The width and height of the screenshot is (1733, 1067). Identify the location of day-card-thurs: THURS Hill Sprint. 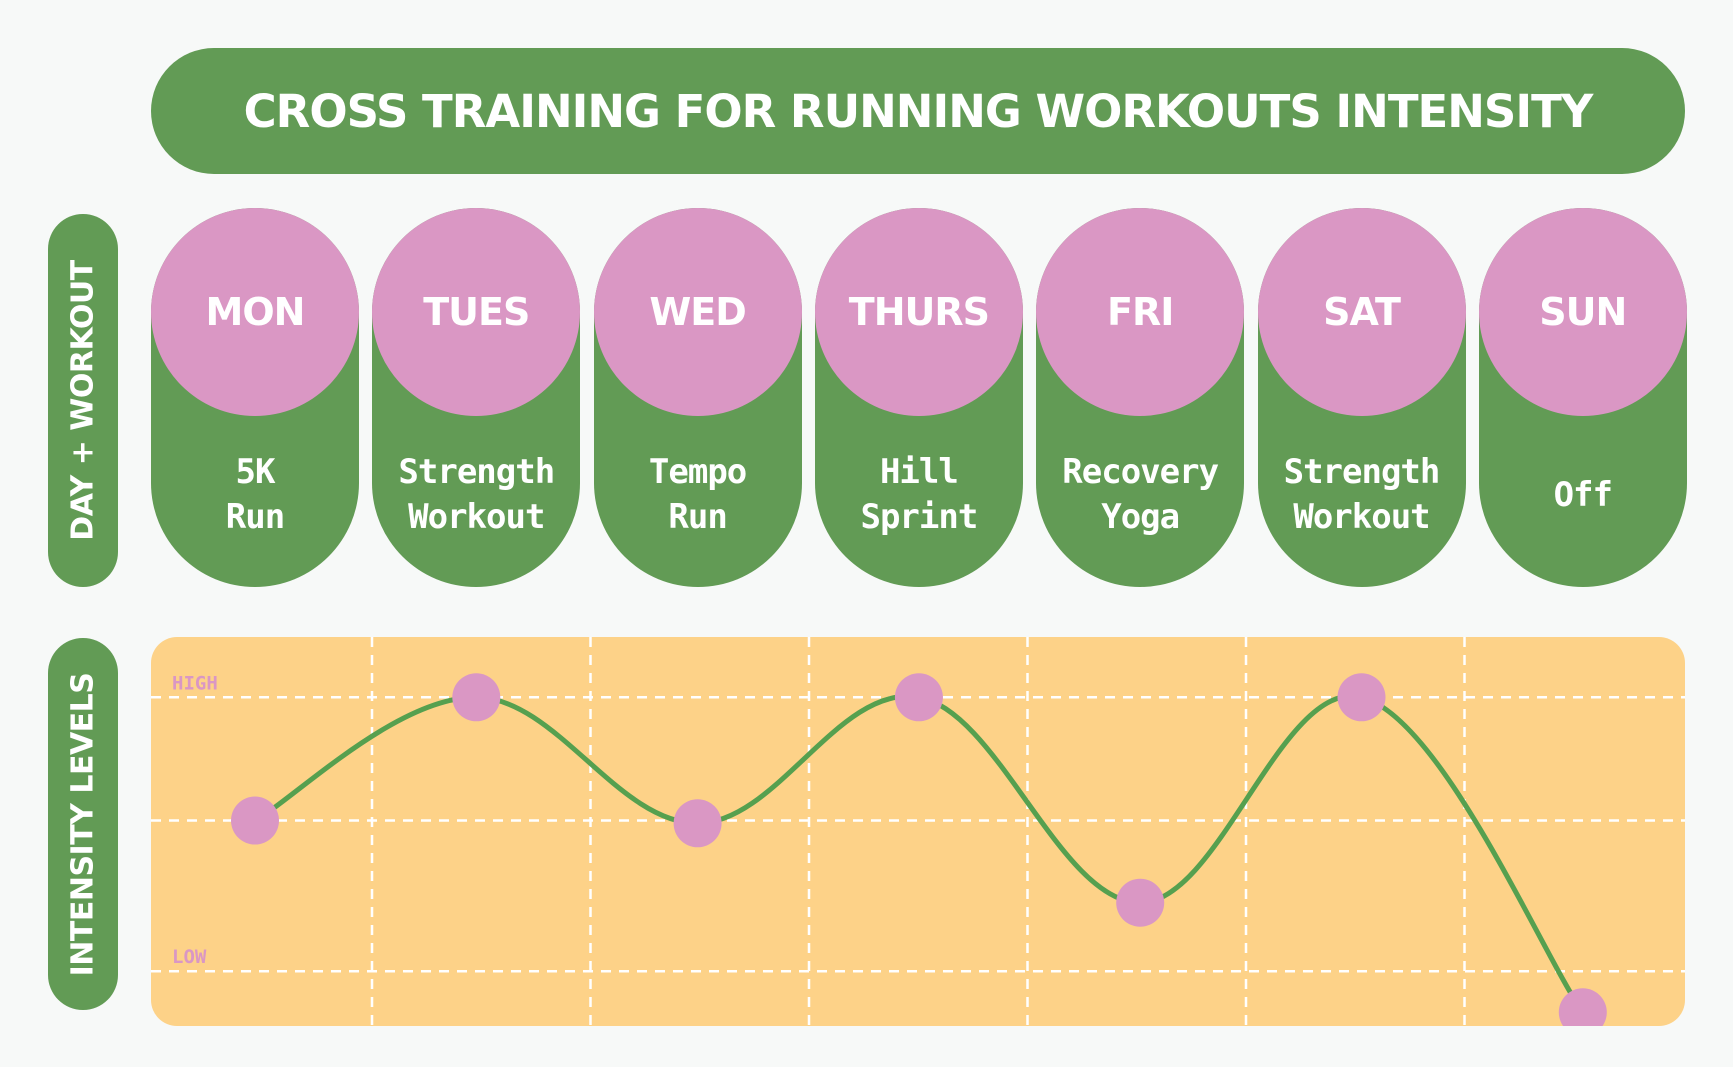
(918, 397).